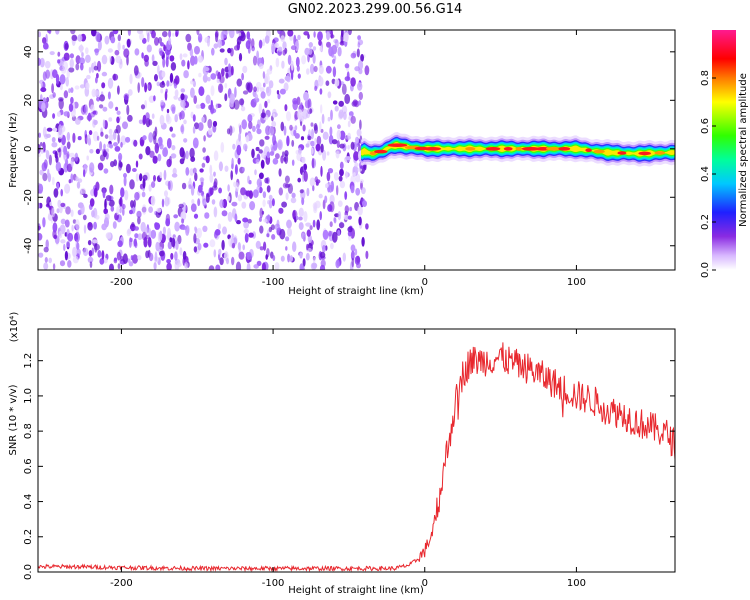 The image size is (750, 600). I want to click on colorbar-label: Normalized spectral amplitude, so click(743, 150).